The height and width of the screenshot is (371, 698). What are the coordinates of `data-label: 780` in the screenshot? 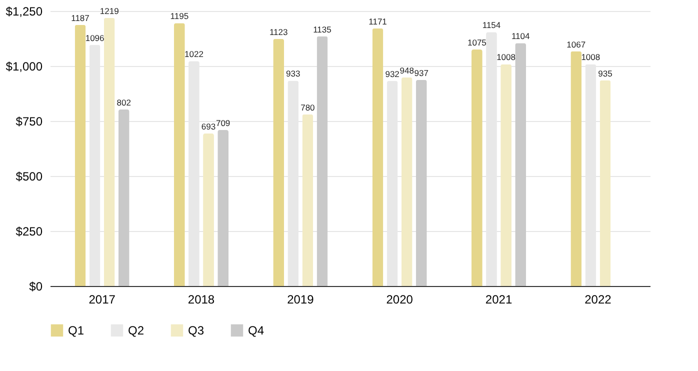 It's located at (308, 107).